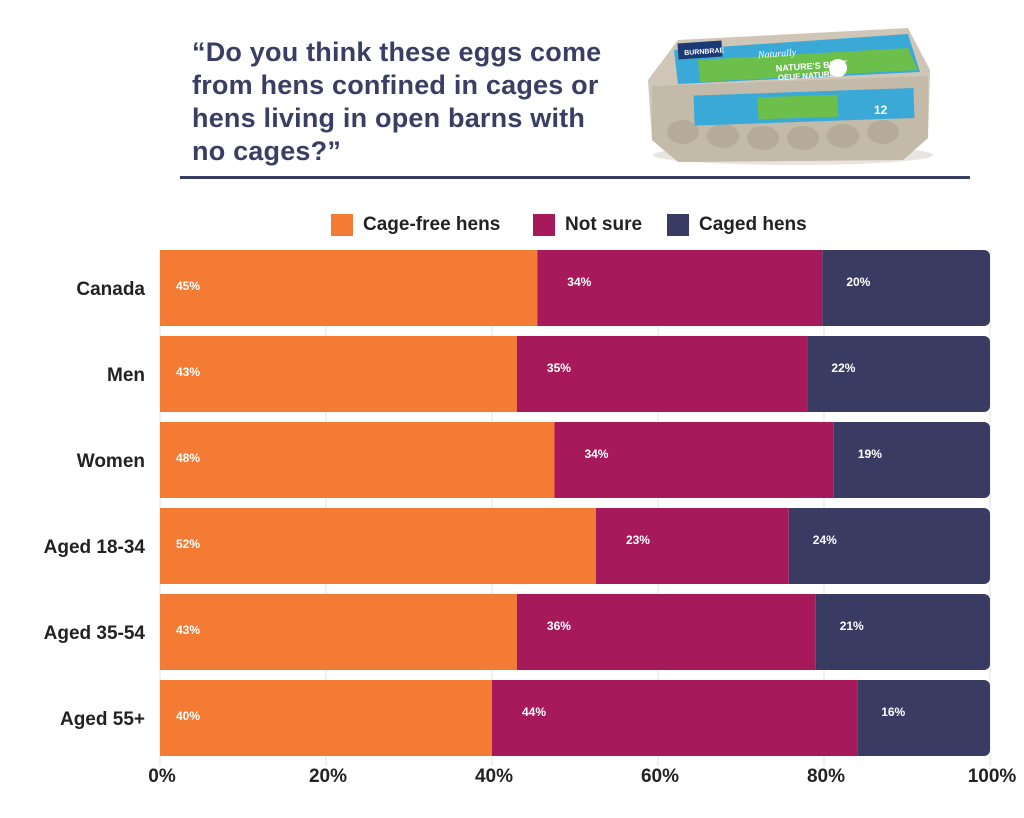 This screenshot has height=818, width=1024. What do you see at coordinates (809, 75) in the screenshot?
I see `carton-oeuf-text: OEUF NATUREL` at bounding box center [809, 75].